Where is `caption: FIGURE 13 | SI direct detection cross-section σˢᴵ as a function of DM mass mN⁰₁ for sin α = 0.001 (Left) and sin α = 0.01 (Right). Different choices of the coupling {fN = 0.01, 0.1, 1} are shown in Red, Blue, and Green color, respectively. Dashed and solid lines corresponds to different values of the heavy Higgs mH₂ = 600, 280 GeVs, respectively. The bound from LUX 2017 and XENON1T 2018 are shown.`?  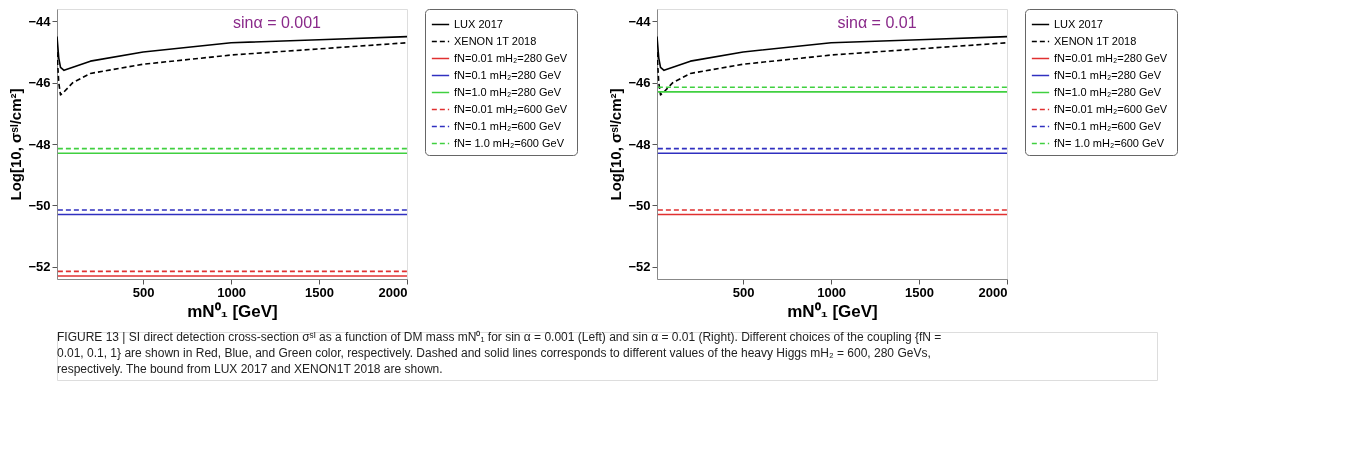
caption: FIGURE 13 | SI direct detection cross-section σˢᴵ as a function of DM mass mN⁰₁ for sin α = 0.001 (Left) and sin α = 0.01 (Right). Different choices of the coupling {fN = 0.01, 0.1, 1} are shown in Red, Blue, and Green color, respectively. Dashed and solid lines corresponds to different values of the heavy Higgs mH₂ = 600, 280 GeVs, respectively. The bound from LUX 2017 and XENON1T 2018 are shown. is located at coordinates (499, 353).